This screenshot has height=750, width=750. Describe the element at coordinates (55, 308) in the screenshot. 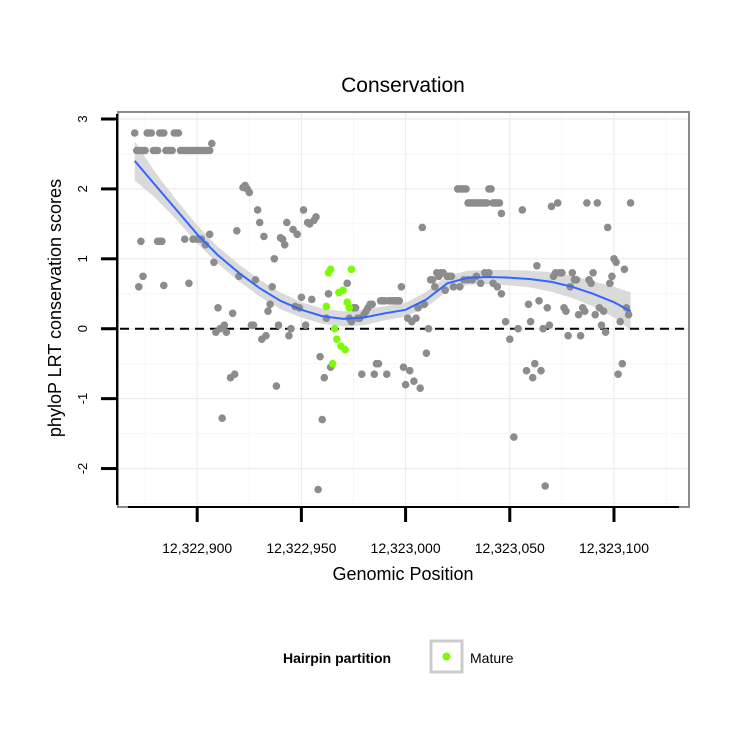

I see `y-axis-label: phyloP LRT conservation scores` at that location.